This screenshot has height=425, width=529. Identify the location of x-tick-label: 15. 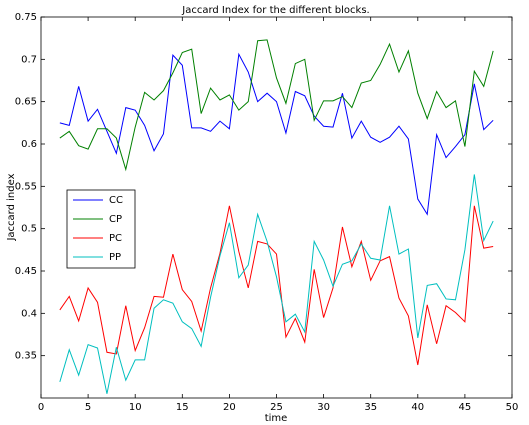
(182, 407).